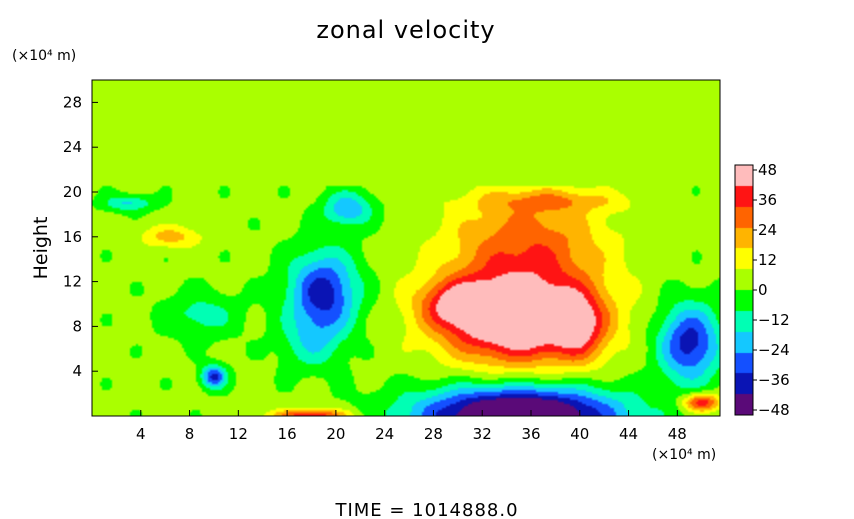 This screenshot has width=854, height=519. What do you see at coordinates (482, 434) in the screenshot?
I see `x-tick-label: 32` at bounding box center [482, 434].